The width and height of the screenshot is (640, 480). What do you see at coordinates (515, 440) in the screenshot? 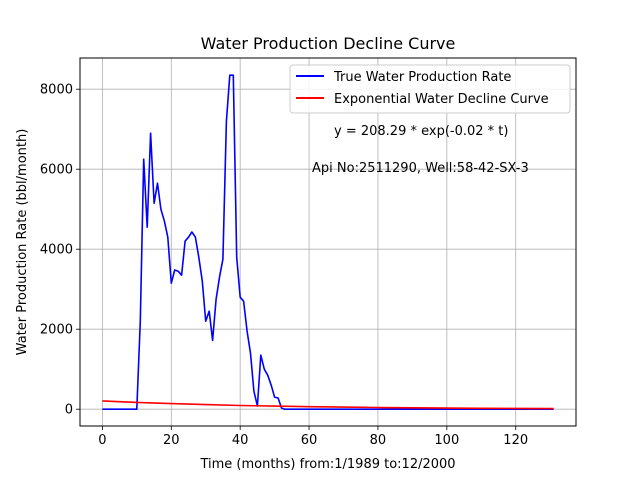
I see `x-tick-label: 120` at bounding box center [515, 440].